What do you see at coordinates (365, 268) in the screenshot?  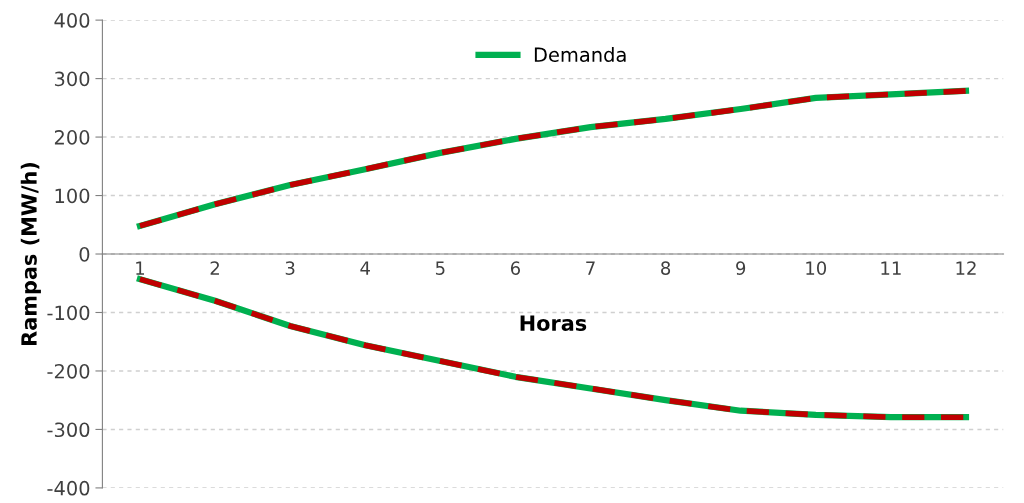 I see `x-tick-label: 4` at bounding box center [365, 268].